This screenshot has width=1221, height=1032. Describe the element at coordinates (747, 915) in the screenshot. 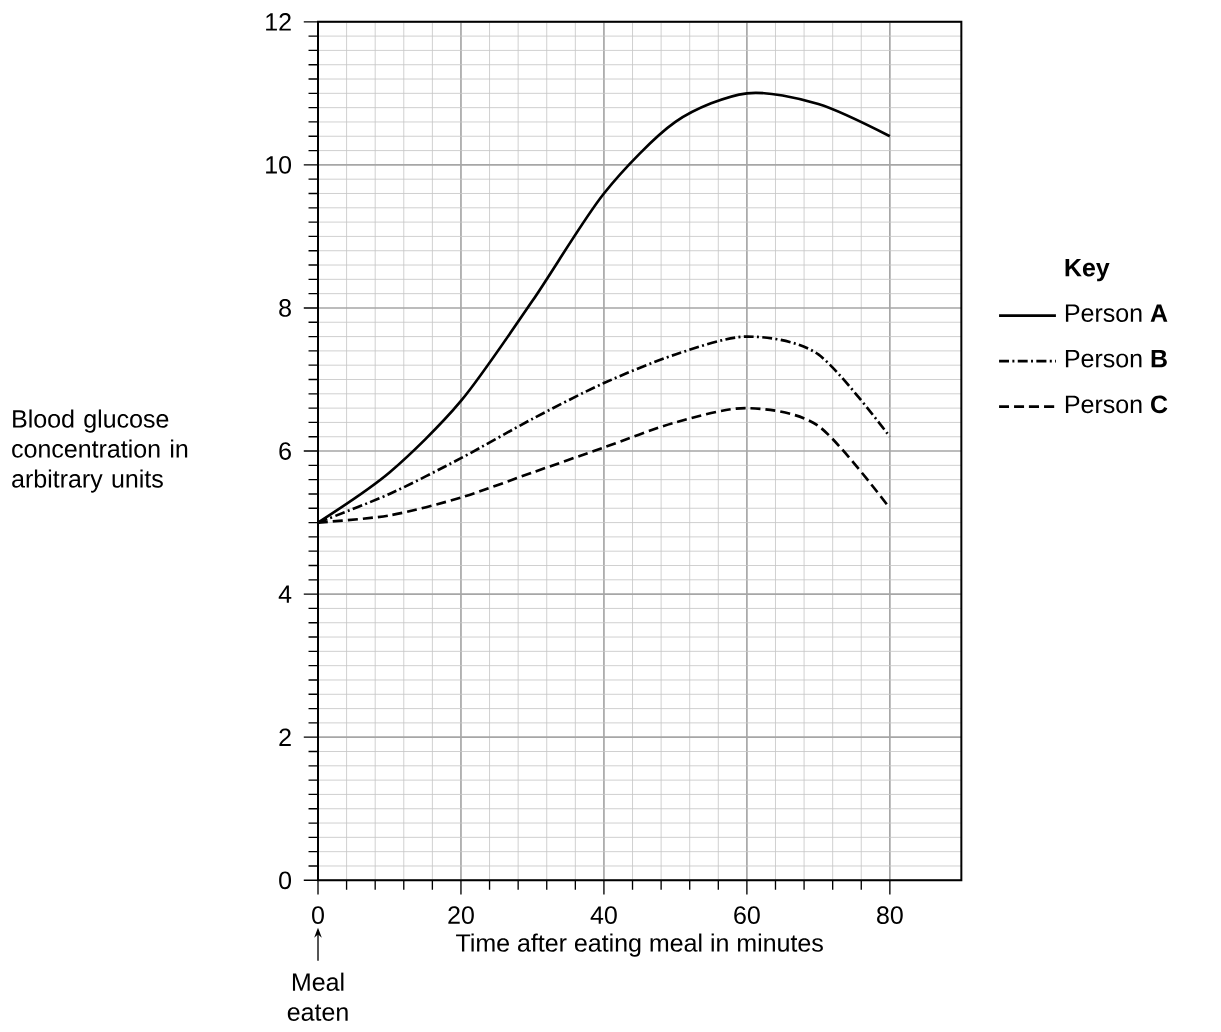

I see `x-tick-label: 60` at that location.